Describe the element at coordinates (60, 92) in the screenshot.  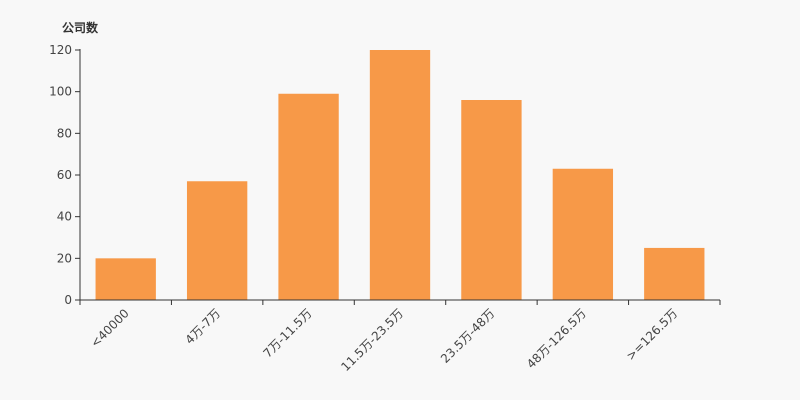
I see `y-tick-label: 100` at that location.